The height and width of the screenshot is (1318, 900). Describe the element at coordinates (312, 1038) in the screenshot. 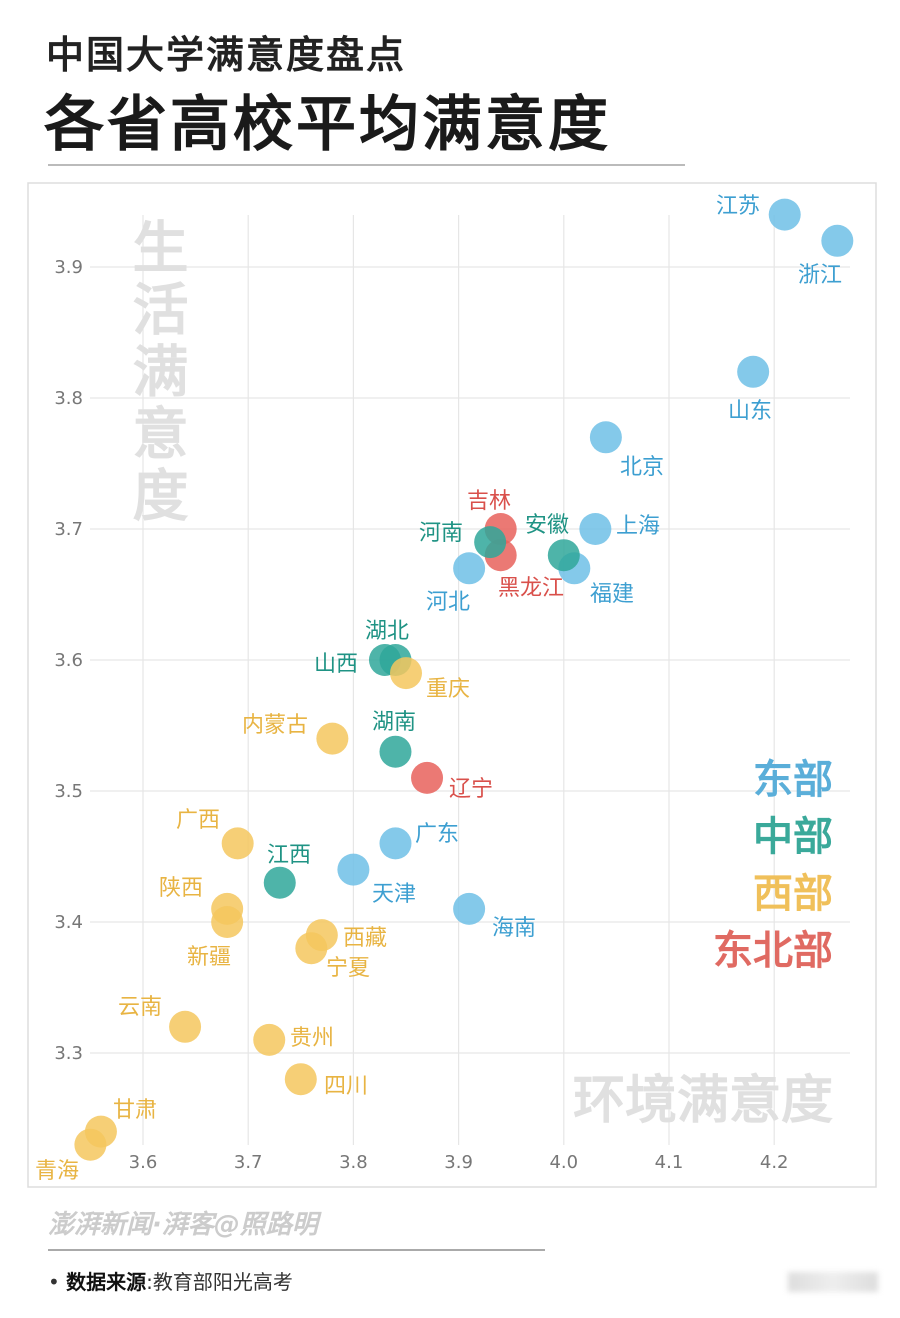

I see `data-label: 贵州` at that location.